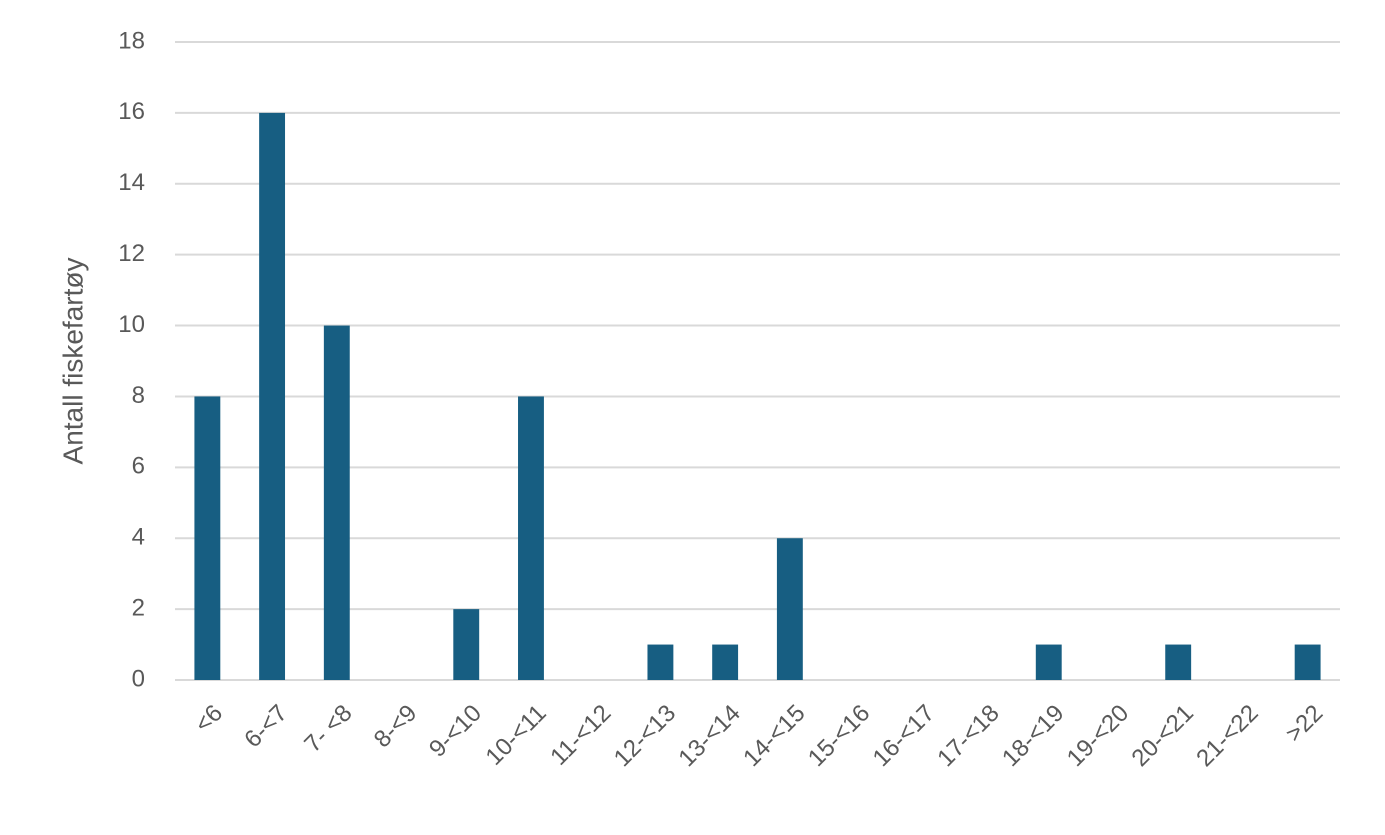 This screenshot has width=1385, height=835. Describe the element at coordinates (839, 736) in the screenshot. I see `x-tick-label: 15-<16` at that location.